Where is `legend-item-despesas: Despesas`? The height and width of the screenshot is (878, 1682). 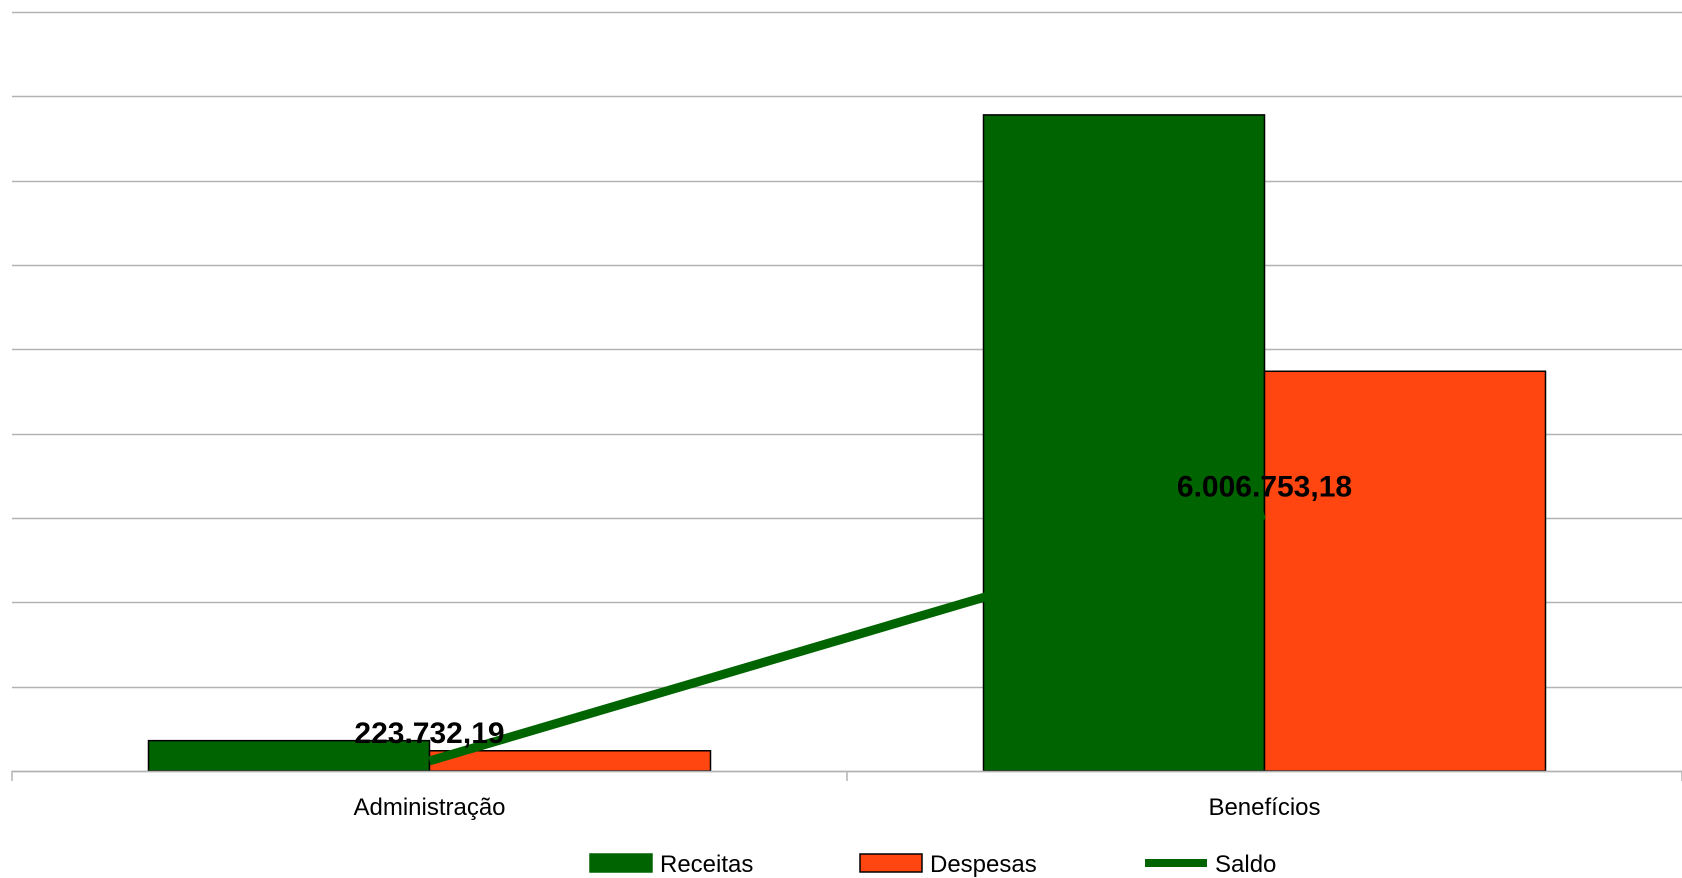
legend-item-despesas: Despesas is located at coordinates (948, 864).